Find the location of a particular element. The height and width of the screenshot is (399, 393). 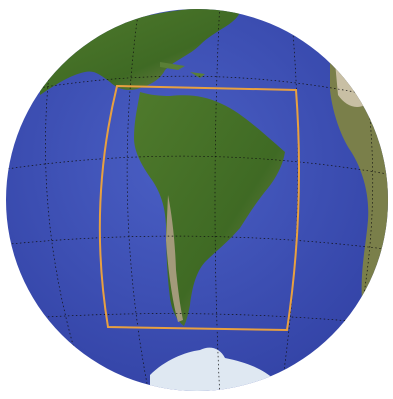

north-america is located at coordinates (140, 52).